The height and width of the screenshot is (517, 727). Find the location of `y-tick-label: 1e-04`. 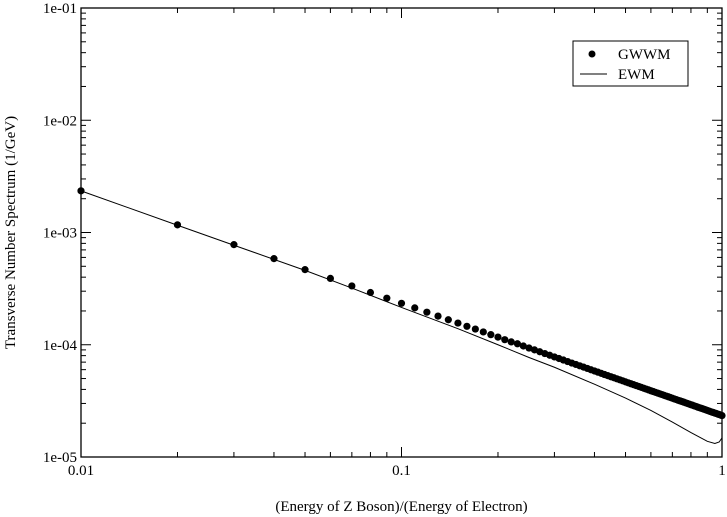

y-tick-label: 1e-04 is located at coordinates (60, 346).